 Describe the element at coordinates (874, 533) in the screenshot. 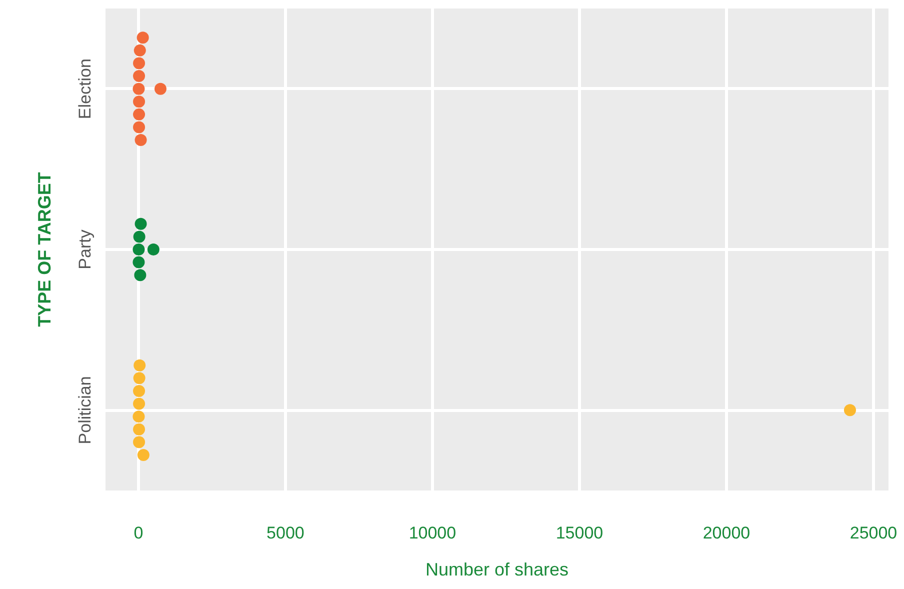

I see `x-tick-label: 25000` at that location.